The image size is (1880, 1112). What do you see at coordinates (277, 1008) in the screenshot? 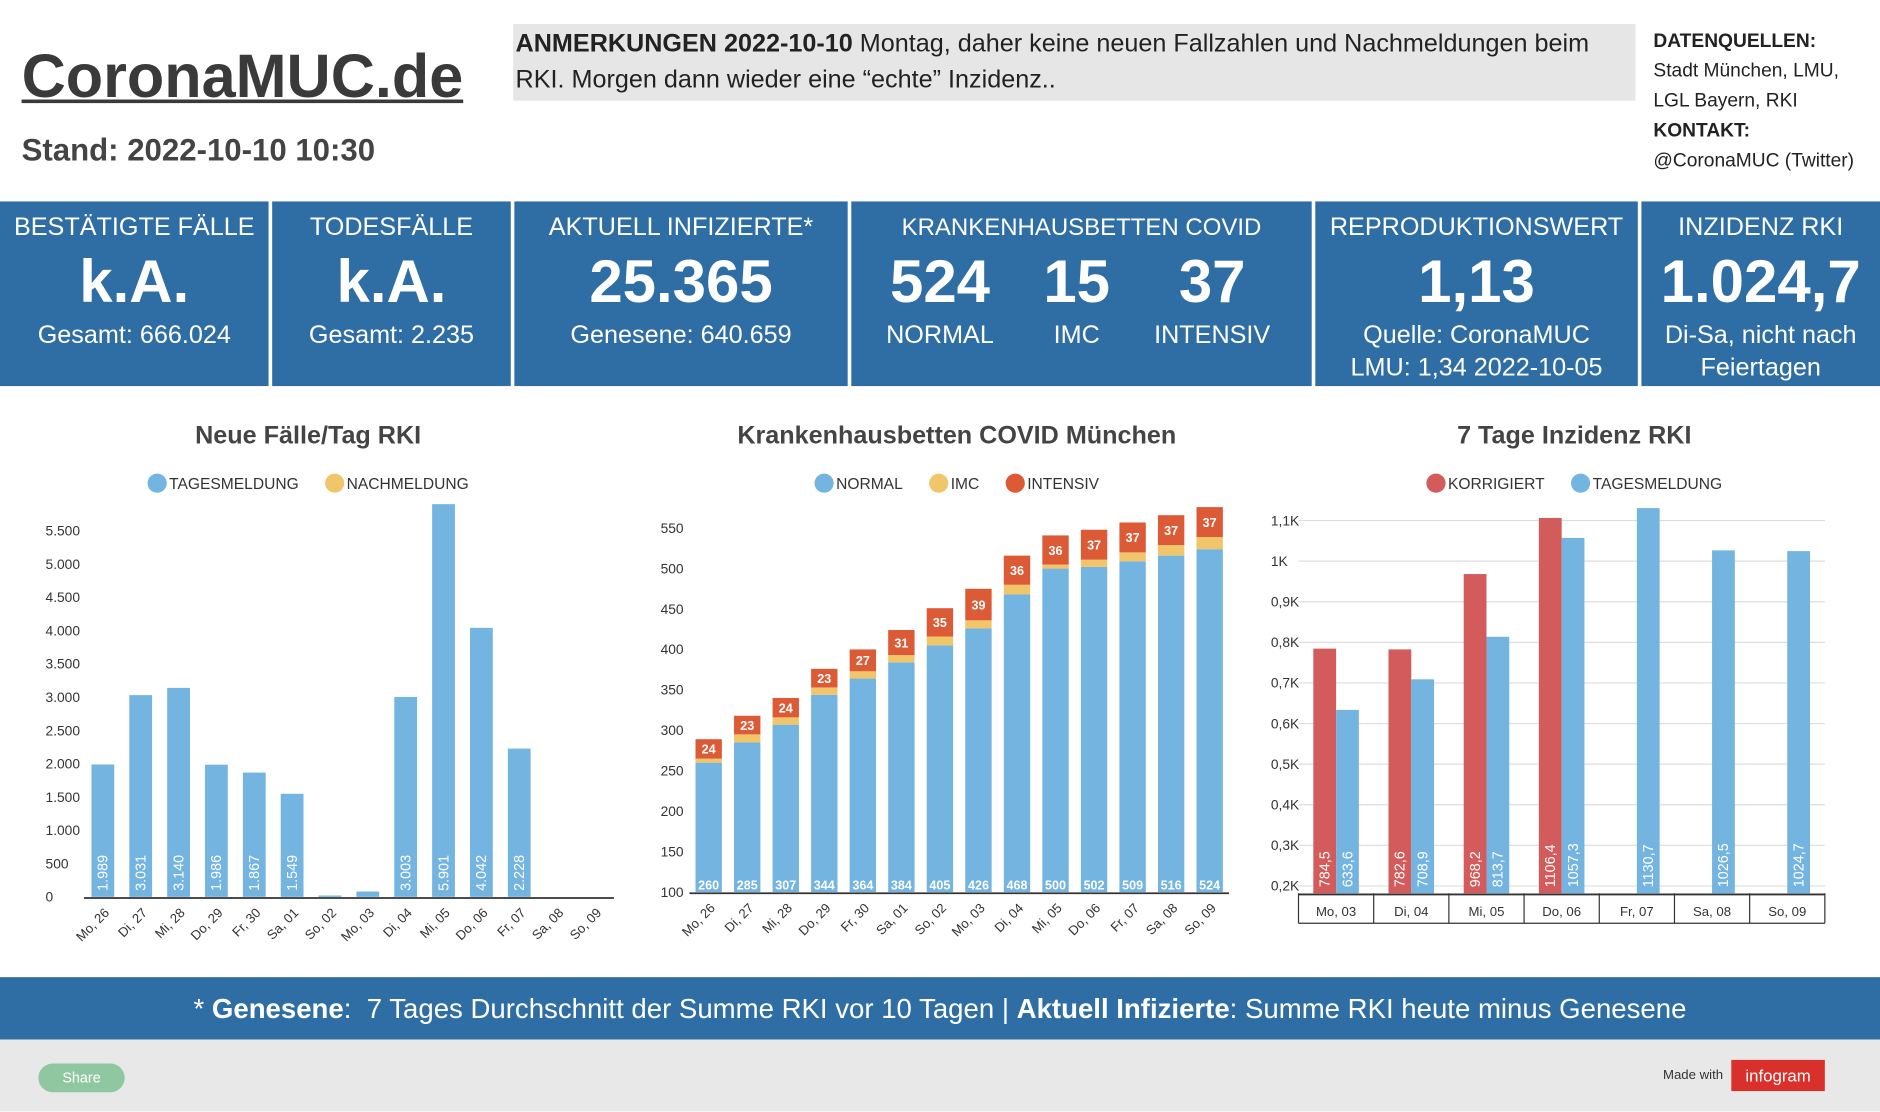
I see `footer-term: Genesene` at bounding box center [277, 1008].